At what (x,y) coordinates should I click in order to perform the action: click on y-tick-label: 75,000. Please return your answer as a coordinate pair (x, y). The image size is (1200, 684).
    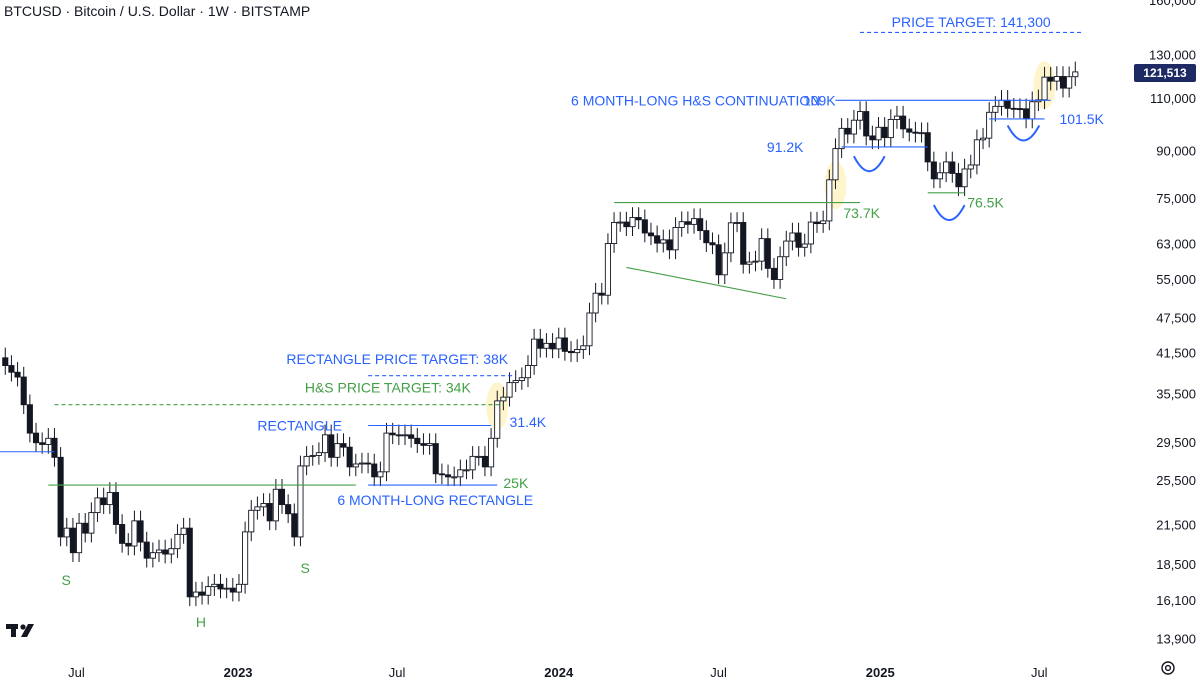
    Looking at the image, I should click on (1176, 198).